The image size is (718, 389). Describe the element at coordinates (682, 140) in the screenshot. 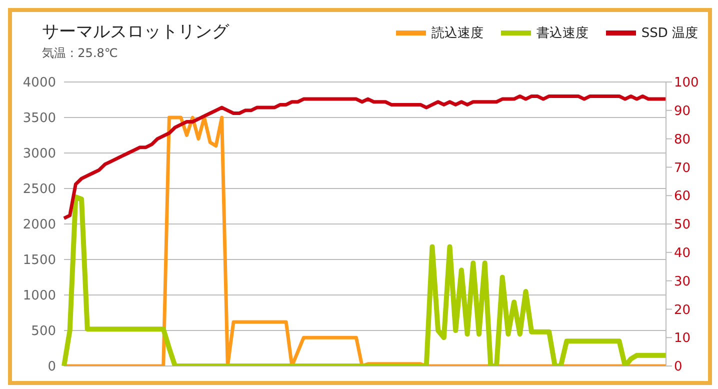

I see `y2-tick-label: 80` at that location.